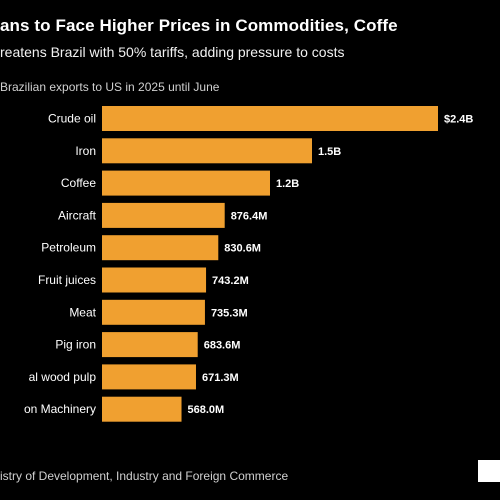 Image resolution: width=500 pixels, height=500 pixels. What do you see at coordinates (72, 119) in the screenshot?
I see `category-label: Crude oil` at bounding box center [72, 119].